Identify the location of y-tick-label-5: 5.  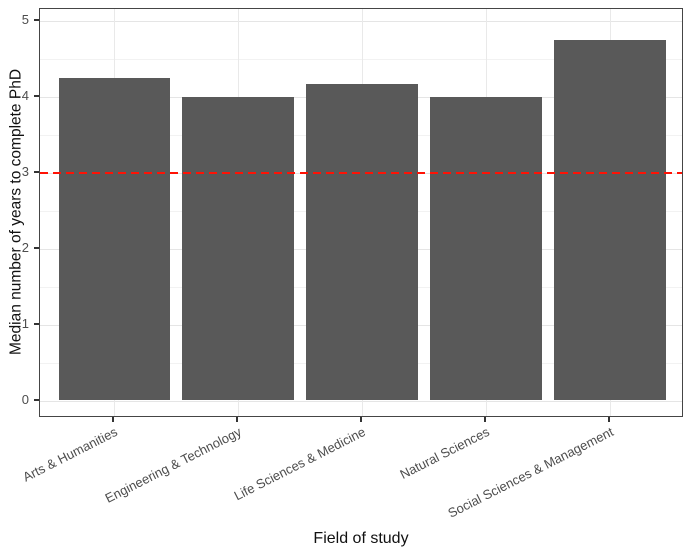
(25, 20).